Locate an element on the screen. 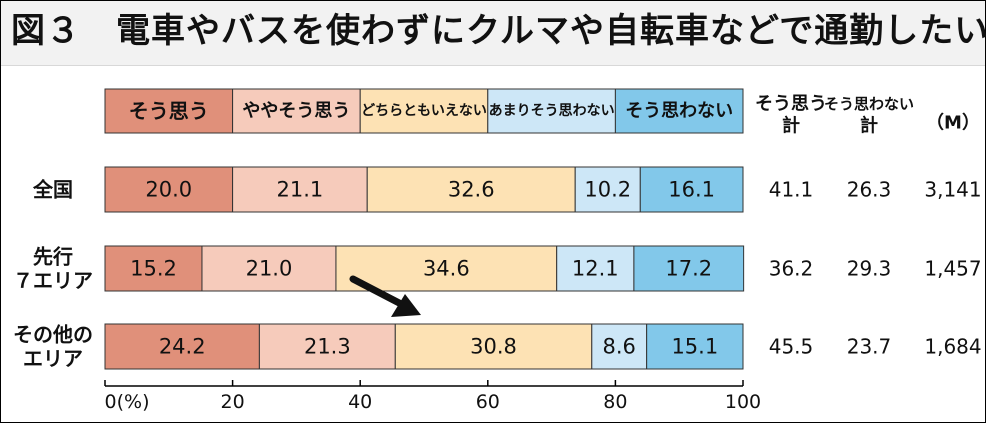 The image size is (986, 423). chart-title: 図３ 電車やバスを使わずにクルマや自転車などで通勤したい is located at coordinates (498, 31).